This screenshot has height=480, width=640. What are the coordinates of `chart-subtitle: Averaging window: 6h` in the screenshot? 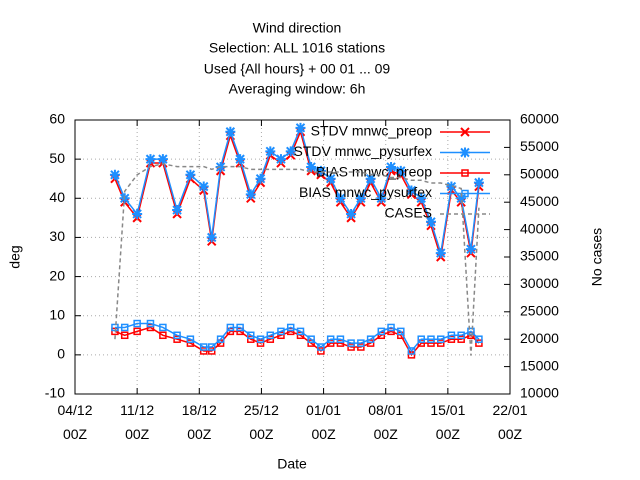 It's located at (297, 89).